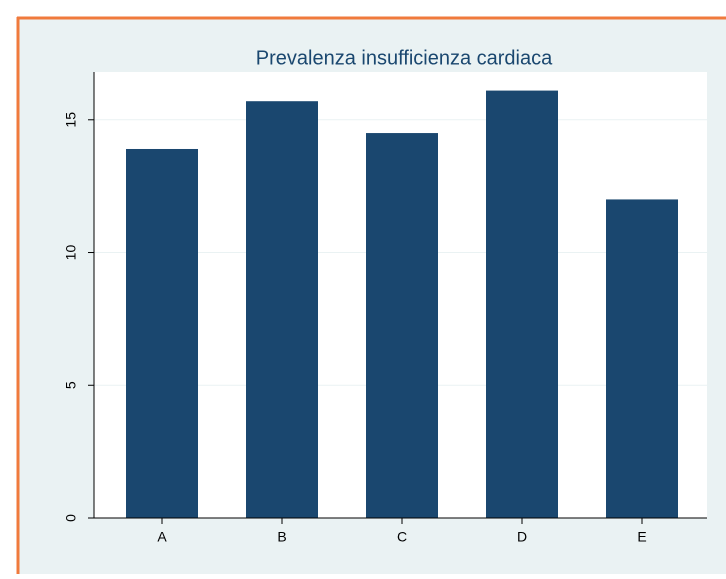  I want to click on x-tick-label: B, so click(281, 537).